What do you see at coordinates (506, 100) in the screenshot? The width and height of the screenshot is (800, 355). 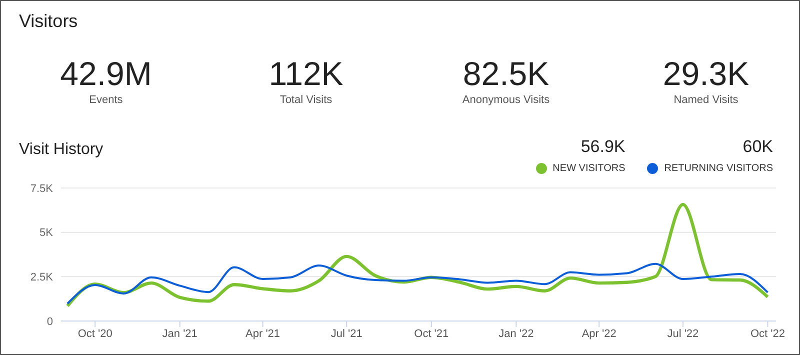 I see `text: Anonymous Visits` at bounding box center [506, 100].